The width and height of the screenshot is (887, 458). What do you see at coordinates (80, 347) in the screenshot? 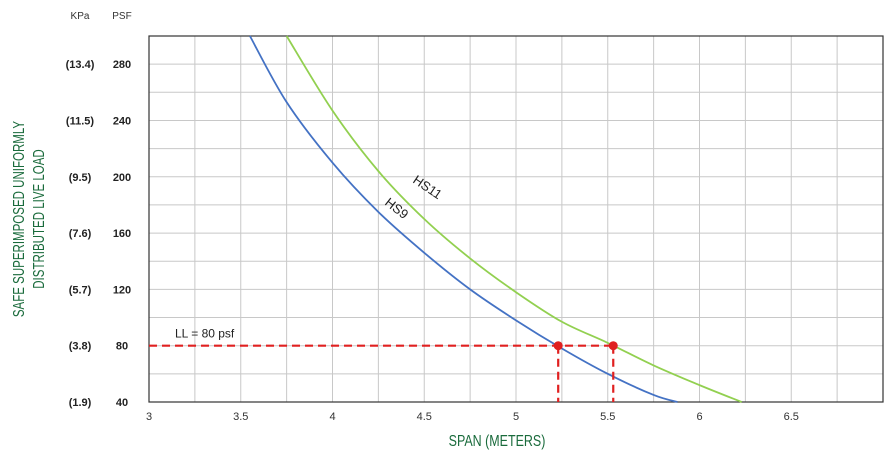
I see `y-tick-label-kpa: (3.8)` at bounding box center [80, 347].